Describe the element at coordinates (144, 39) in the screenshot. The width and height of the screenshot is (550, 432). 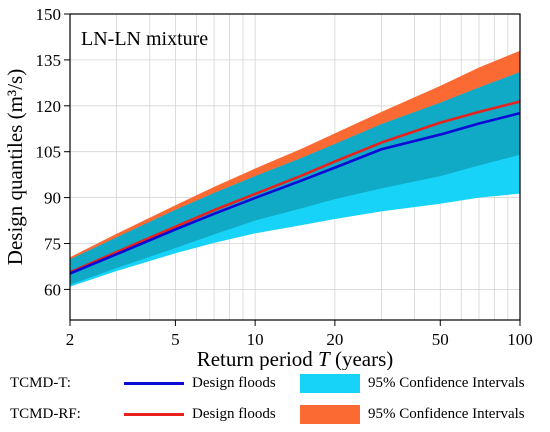
I see `chart-annotation: LN-LN mixture` at that location.